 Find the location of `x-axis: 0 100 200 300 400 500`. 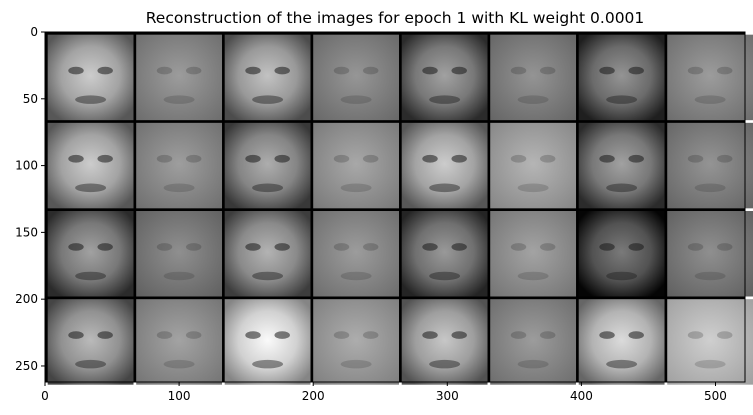

x-axis: 0 100 200 300 400 500 is located at coordinates (384, 392).